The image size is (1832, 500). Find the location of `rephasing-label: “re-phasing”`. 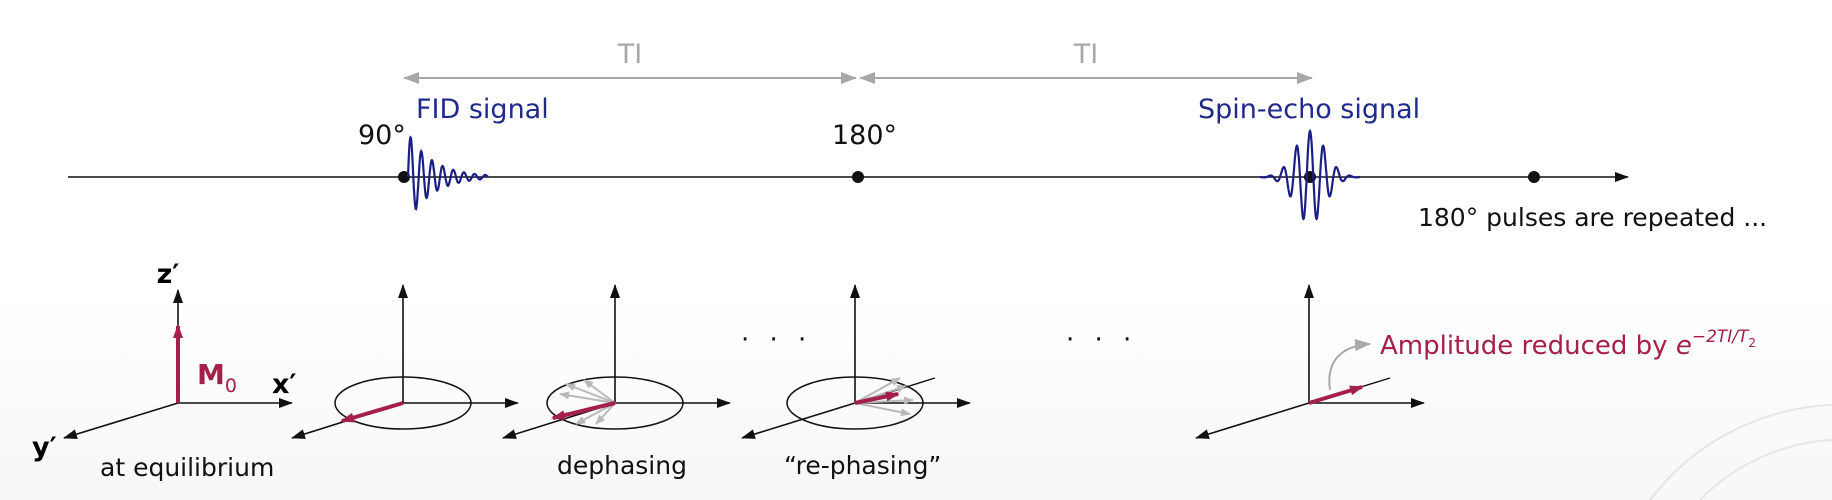

rephasing-label: “re-phasing” is located at coordinates (862, 465).